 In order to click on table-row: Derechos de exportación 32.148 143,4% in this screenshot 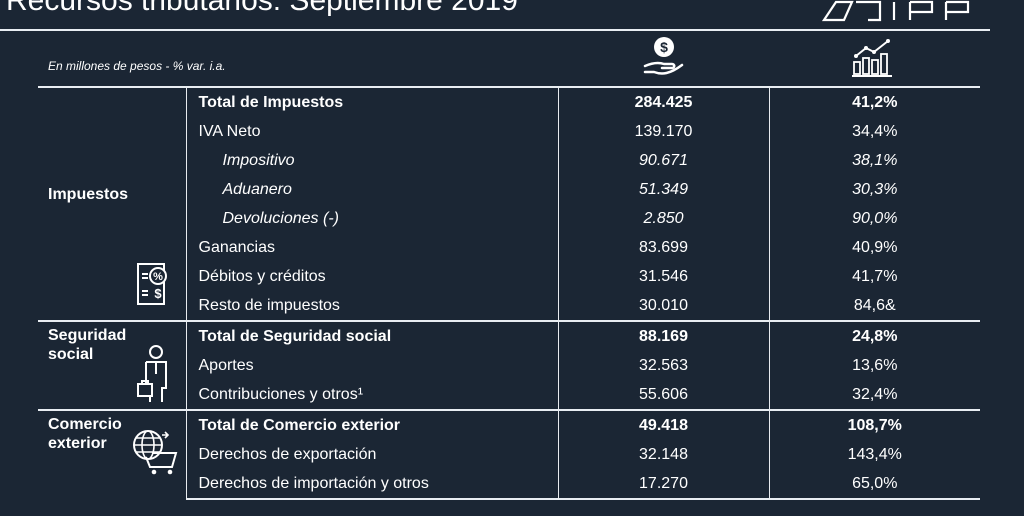, I will do `click(509, 454)`.